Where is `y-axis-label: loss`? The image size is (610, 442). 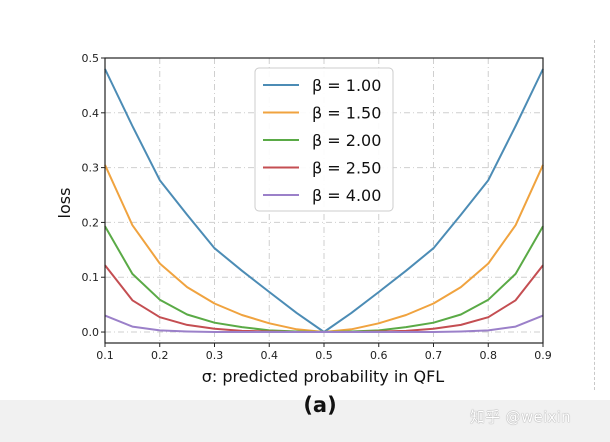
y-axis-label: loss is located at coordinates (64, 203).